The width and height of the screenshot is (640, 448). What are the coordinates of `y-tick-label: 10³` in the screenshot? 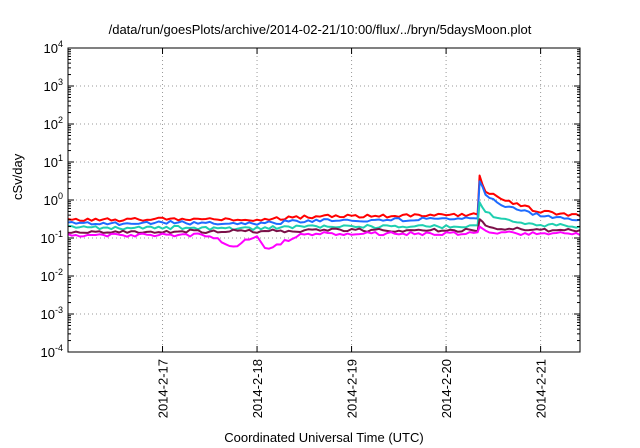 It's located at (53, 85).